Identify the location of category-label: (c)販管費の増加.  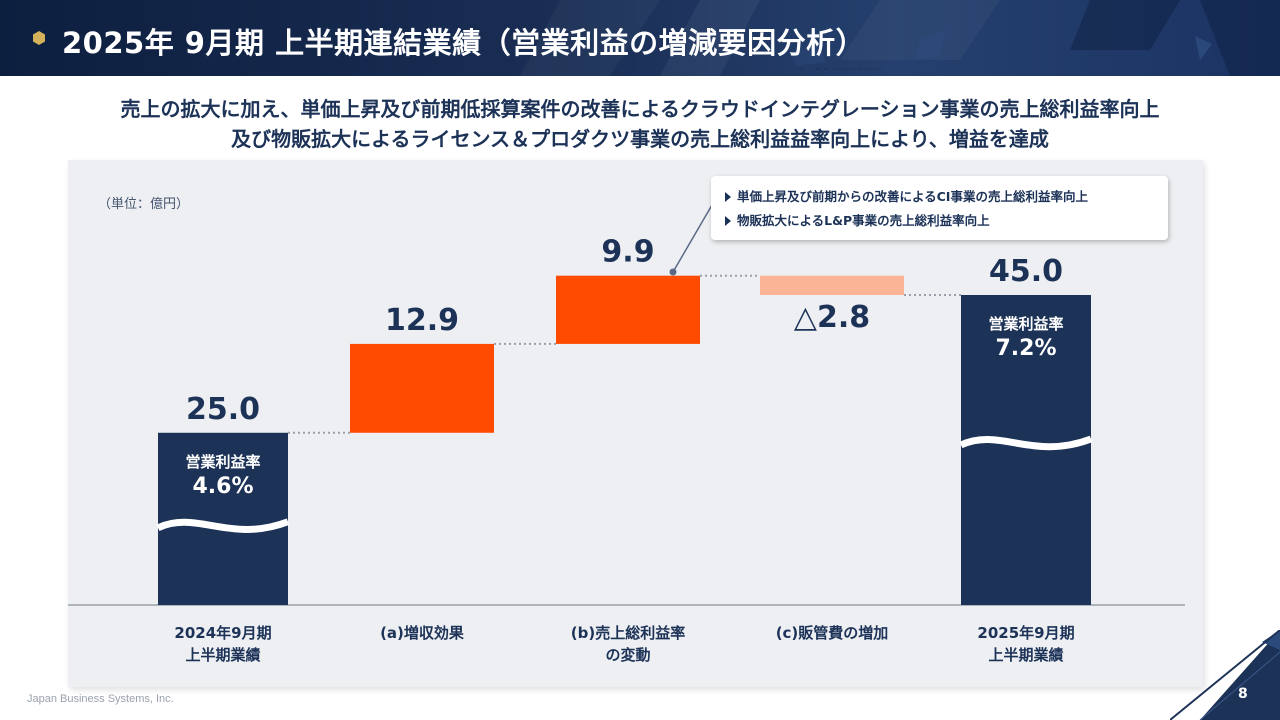
(832, 633).